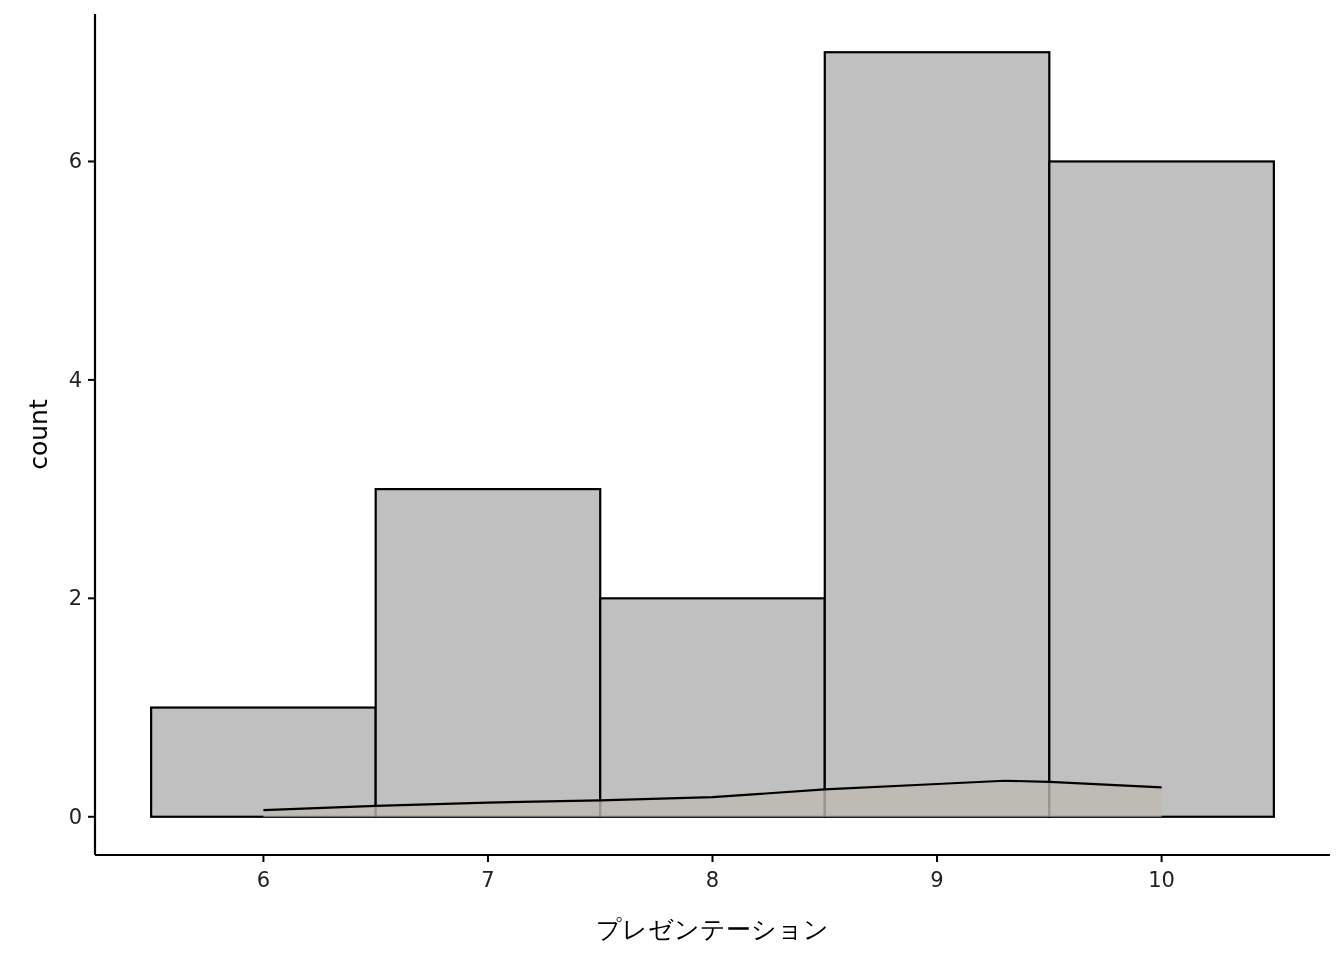 The image size is (1344, 960). I want to click on y-tick-label: 2, so click(75, 598).